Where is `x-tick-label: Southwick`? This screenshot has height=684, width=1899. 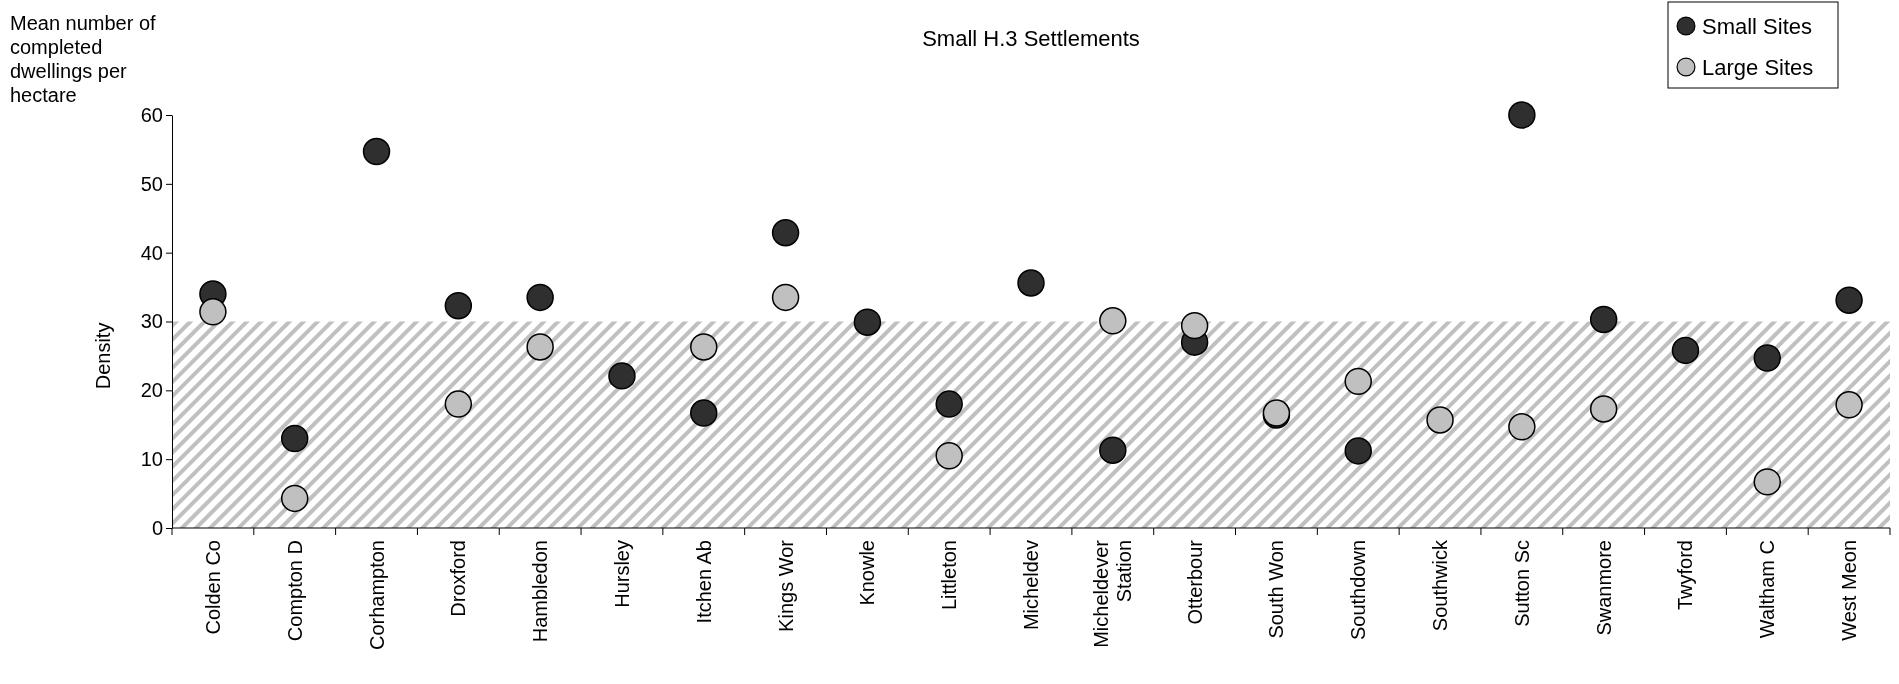
x-tick-label: Southwick is located at coordinates (1440, 585).